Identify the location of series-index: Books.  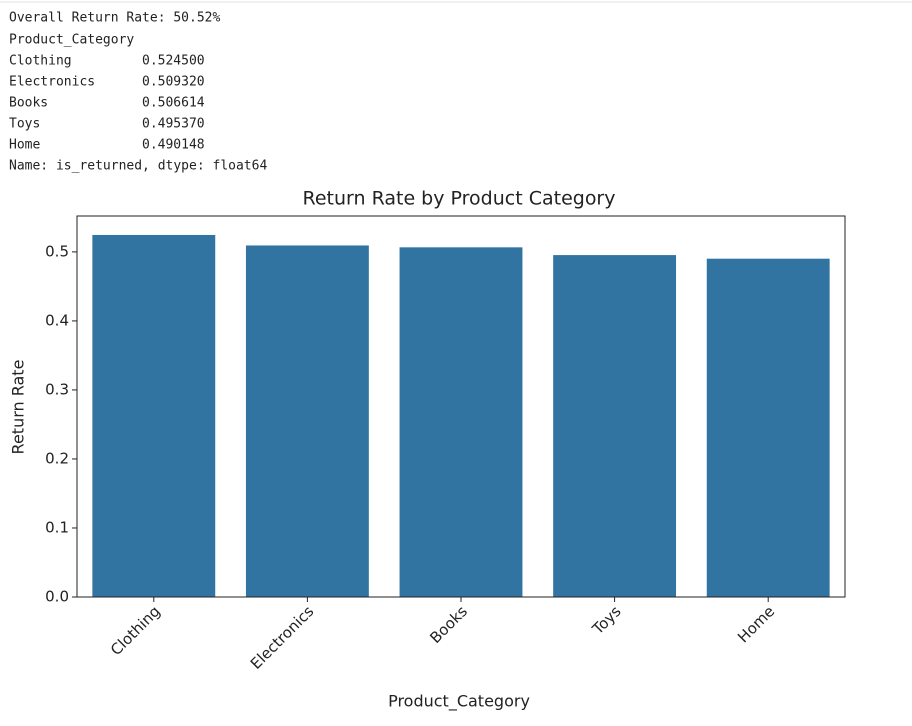
(28, 103).